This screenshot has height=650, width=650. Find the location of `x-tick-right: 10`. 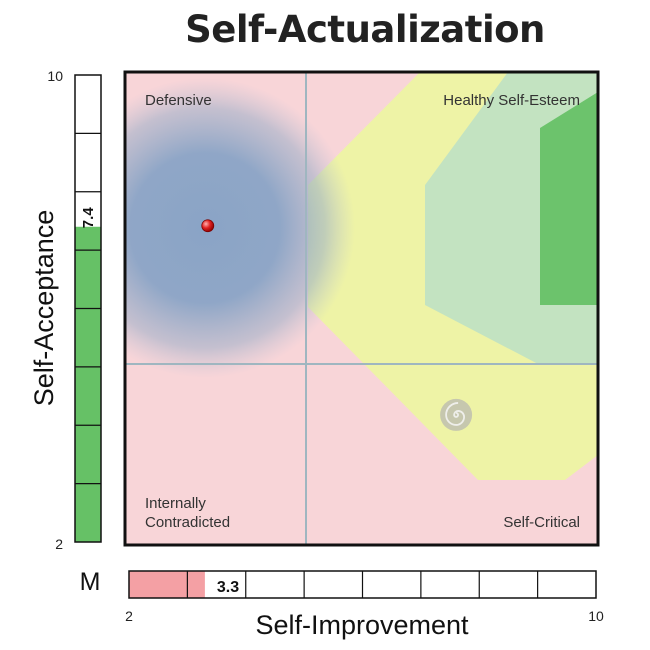

x-tick-right: 10 is located at coordinates (596, 616).